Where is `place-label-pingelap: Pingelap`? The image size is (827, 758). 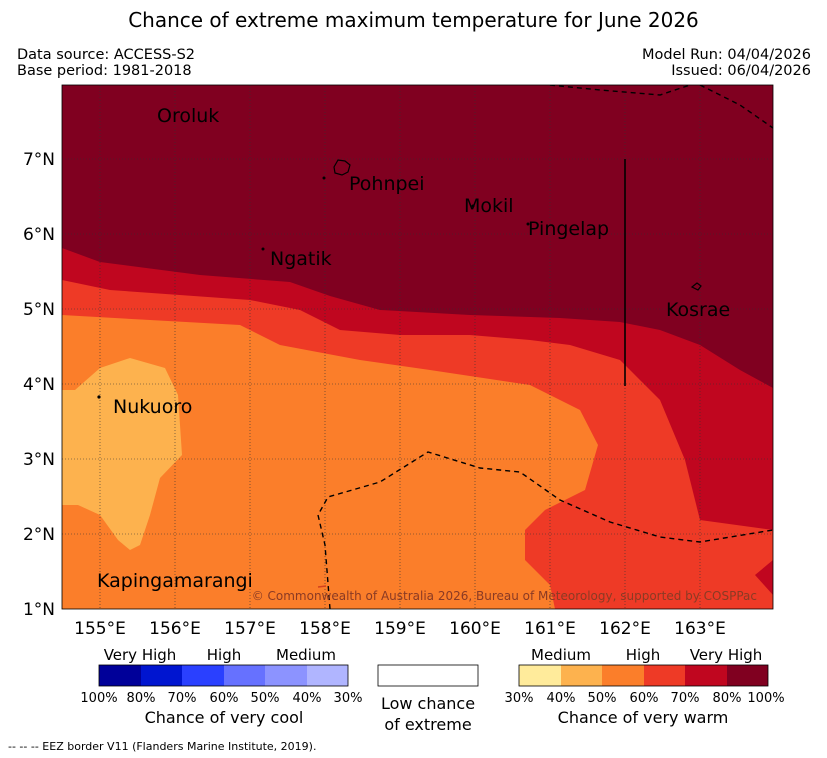 place-label-pingelap: Pingelap is located at coordinates (568, 229).